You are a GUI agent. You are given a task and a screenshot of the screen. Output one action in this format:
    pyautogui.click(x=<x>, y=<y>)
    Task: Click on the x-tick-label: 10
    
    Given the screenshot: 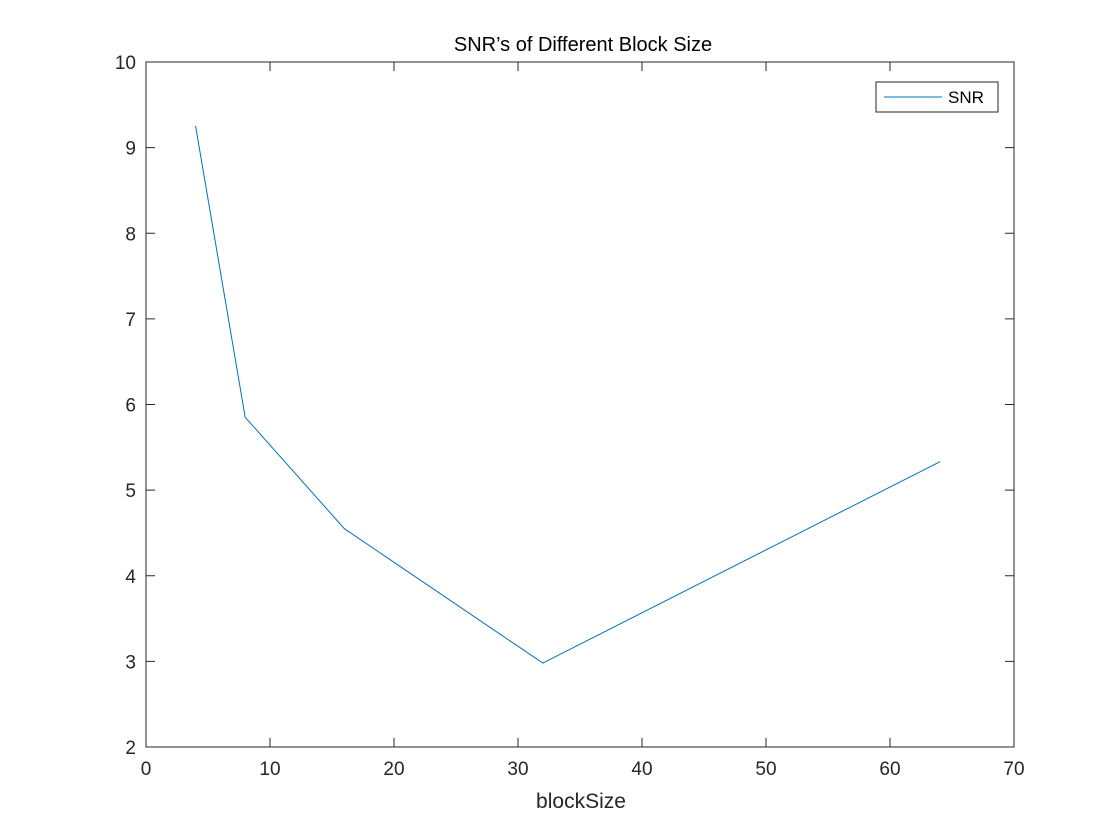 What is the action you would take?
    pyautogui.click(x=269, y=769)
    